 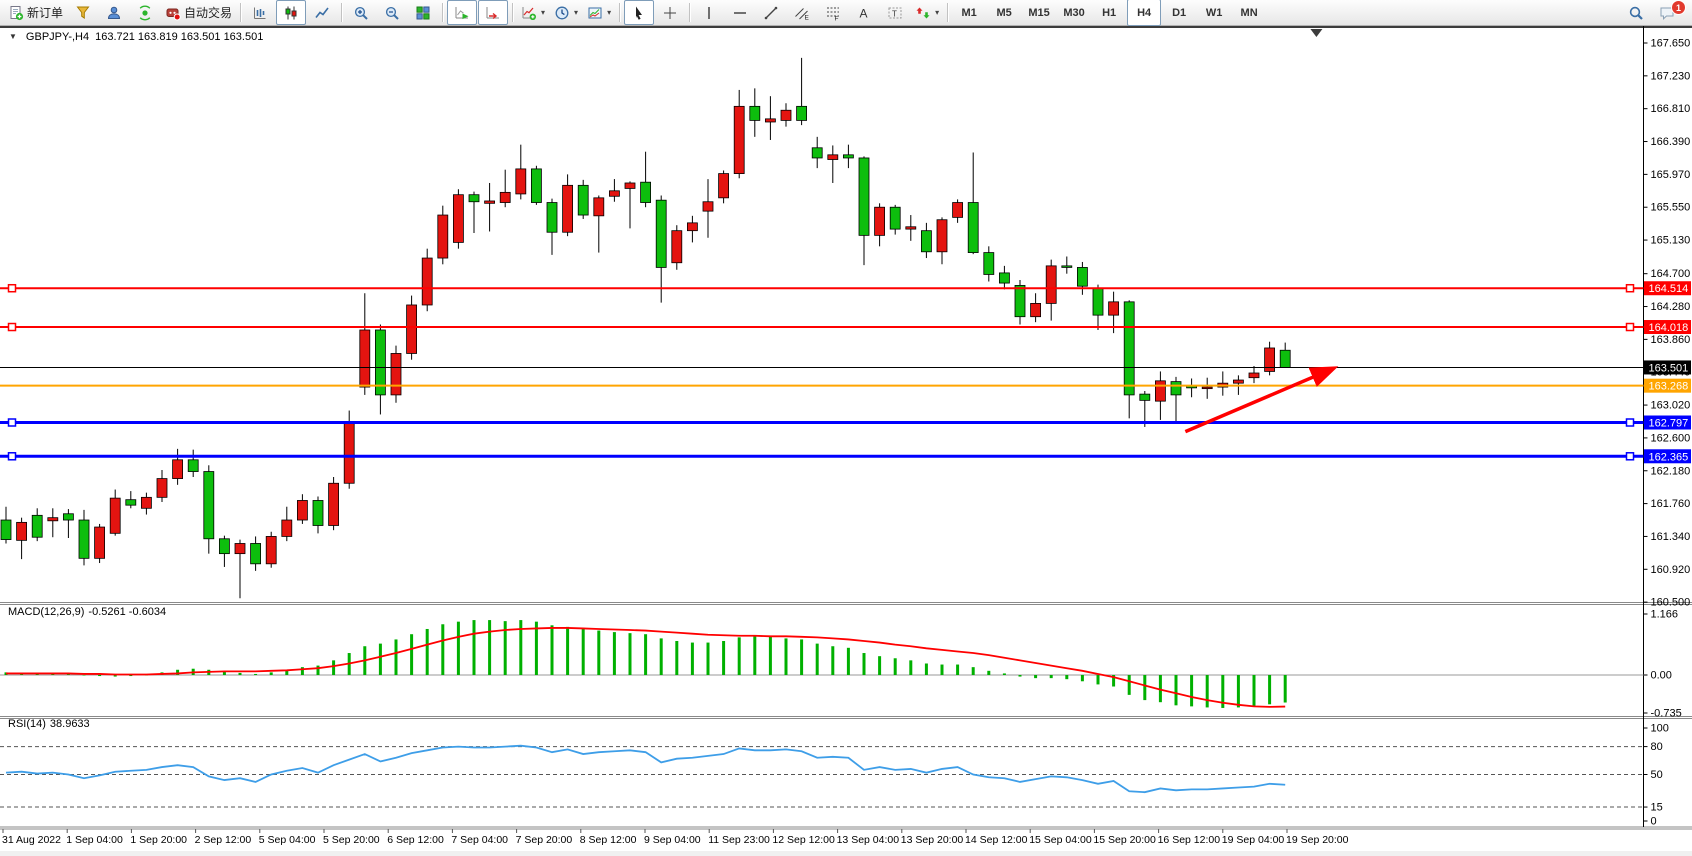 I want to click on auto-trading-button: 自动交易, so click(x=198, y=12).